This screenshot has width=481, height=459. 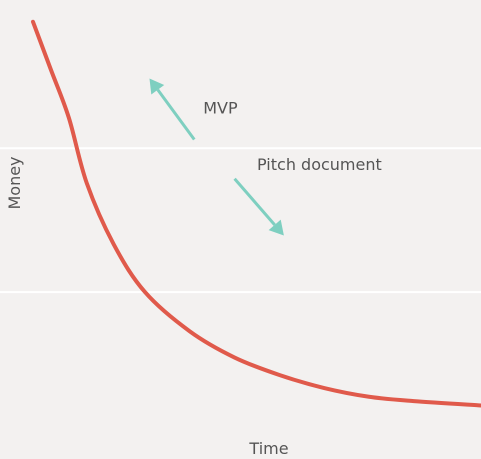 I want to click on x-axis-label: Time, so click(x=268, y=448).